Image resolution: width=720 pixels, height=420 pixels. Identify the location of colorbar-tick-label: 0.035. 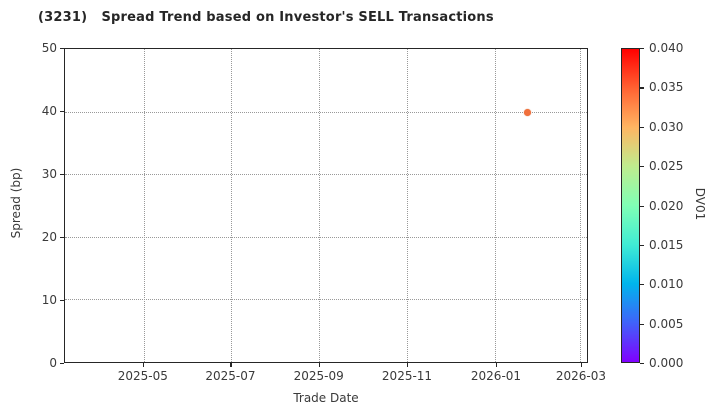
(666, 87).